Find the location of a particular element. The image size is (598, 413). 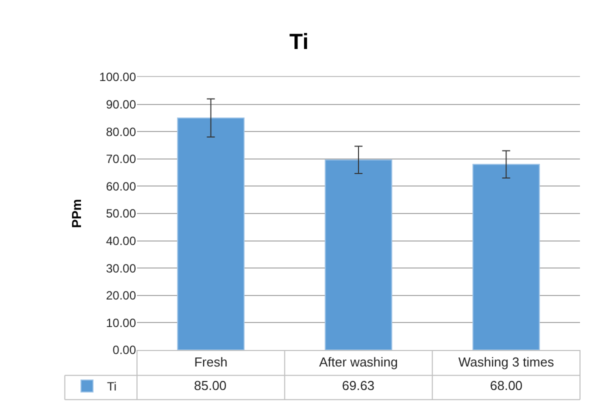

y-tick-label: 50.00 is located at coordinates (121, 213).